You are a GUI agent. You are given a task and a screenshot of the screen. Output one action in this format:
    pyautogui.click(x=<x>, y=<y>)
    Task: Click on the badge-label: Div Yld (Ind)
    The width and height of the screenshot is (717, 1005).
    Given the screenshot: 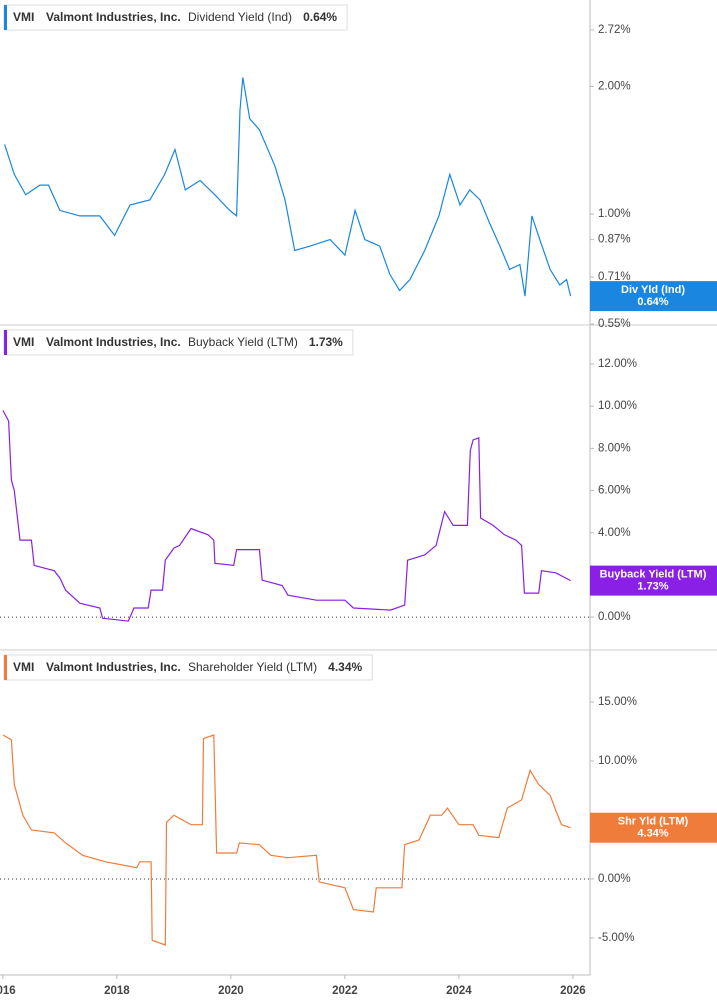 What is the action you would take?
    pyautogui.click(x=653, y=290)
    